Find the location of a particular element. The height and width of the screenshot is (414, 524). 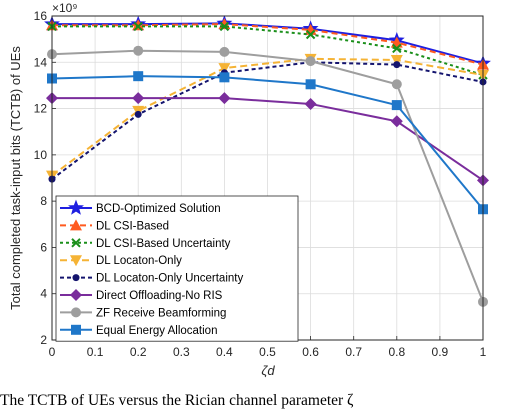

x-tick-label: 0.2 is located at coordinates (138, 352).